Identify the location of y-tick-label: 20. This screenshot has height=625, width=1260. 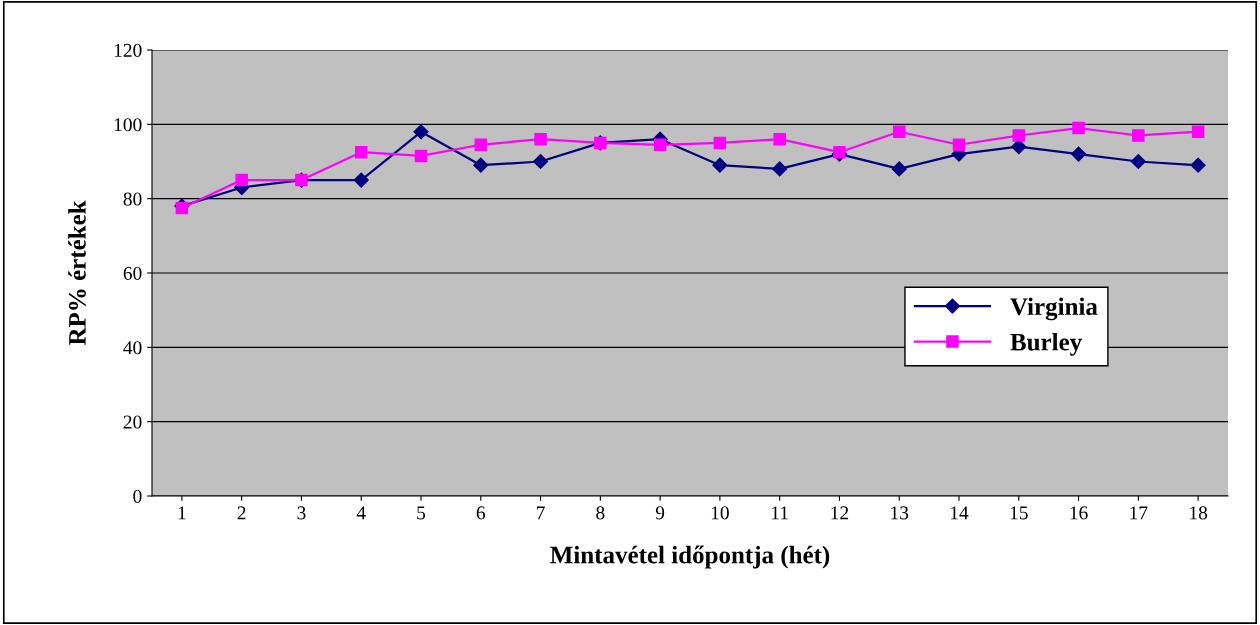
(132, 422).